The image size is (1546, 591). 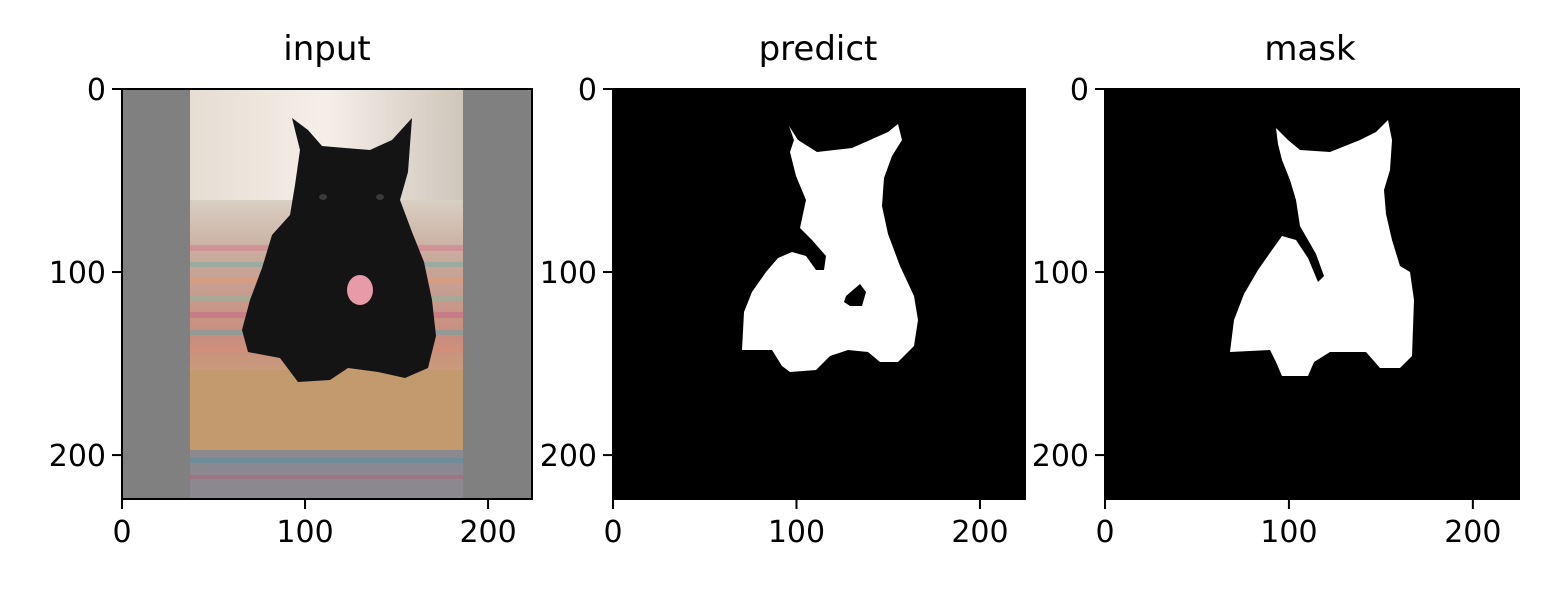 What do you see at coordinates (326, 410) in the screenshot?
I see `photo-floor` at bounding box center [326, 410].